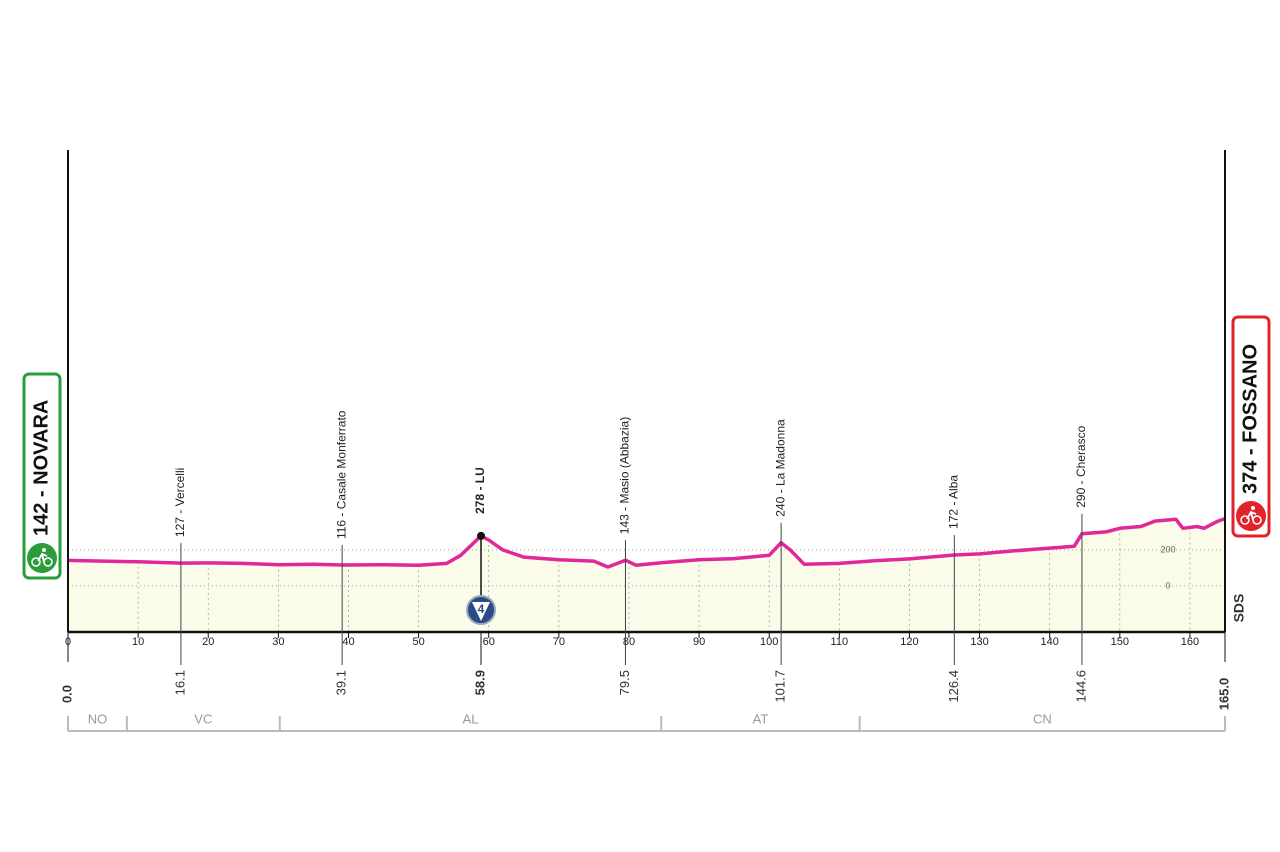 The height and width of the screenshot is (852, 1280). I want to click on endpoint-km: 165.0, so click(1223, 694).